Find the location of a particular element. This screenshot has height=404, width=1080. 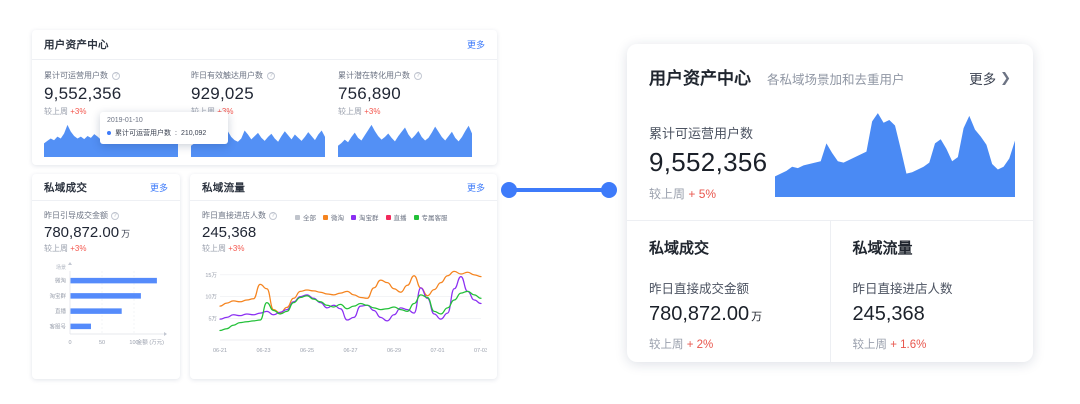

legend-item: 直播 is located at coordinates (396, 217).